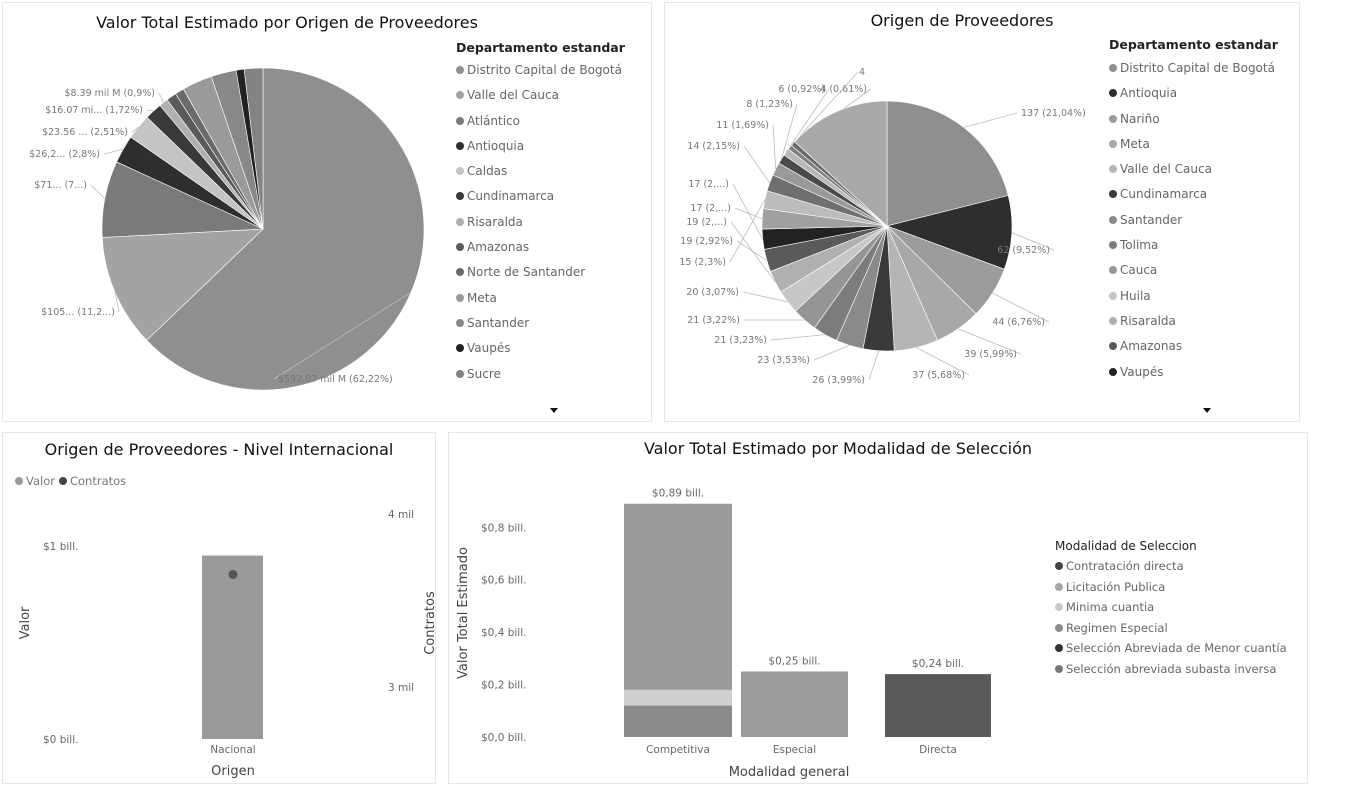  What do you see at coordinates (484, 373) in the screenshot?
I see `legend-label: Sucre` at bounding box center [484, 373].